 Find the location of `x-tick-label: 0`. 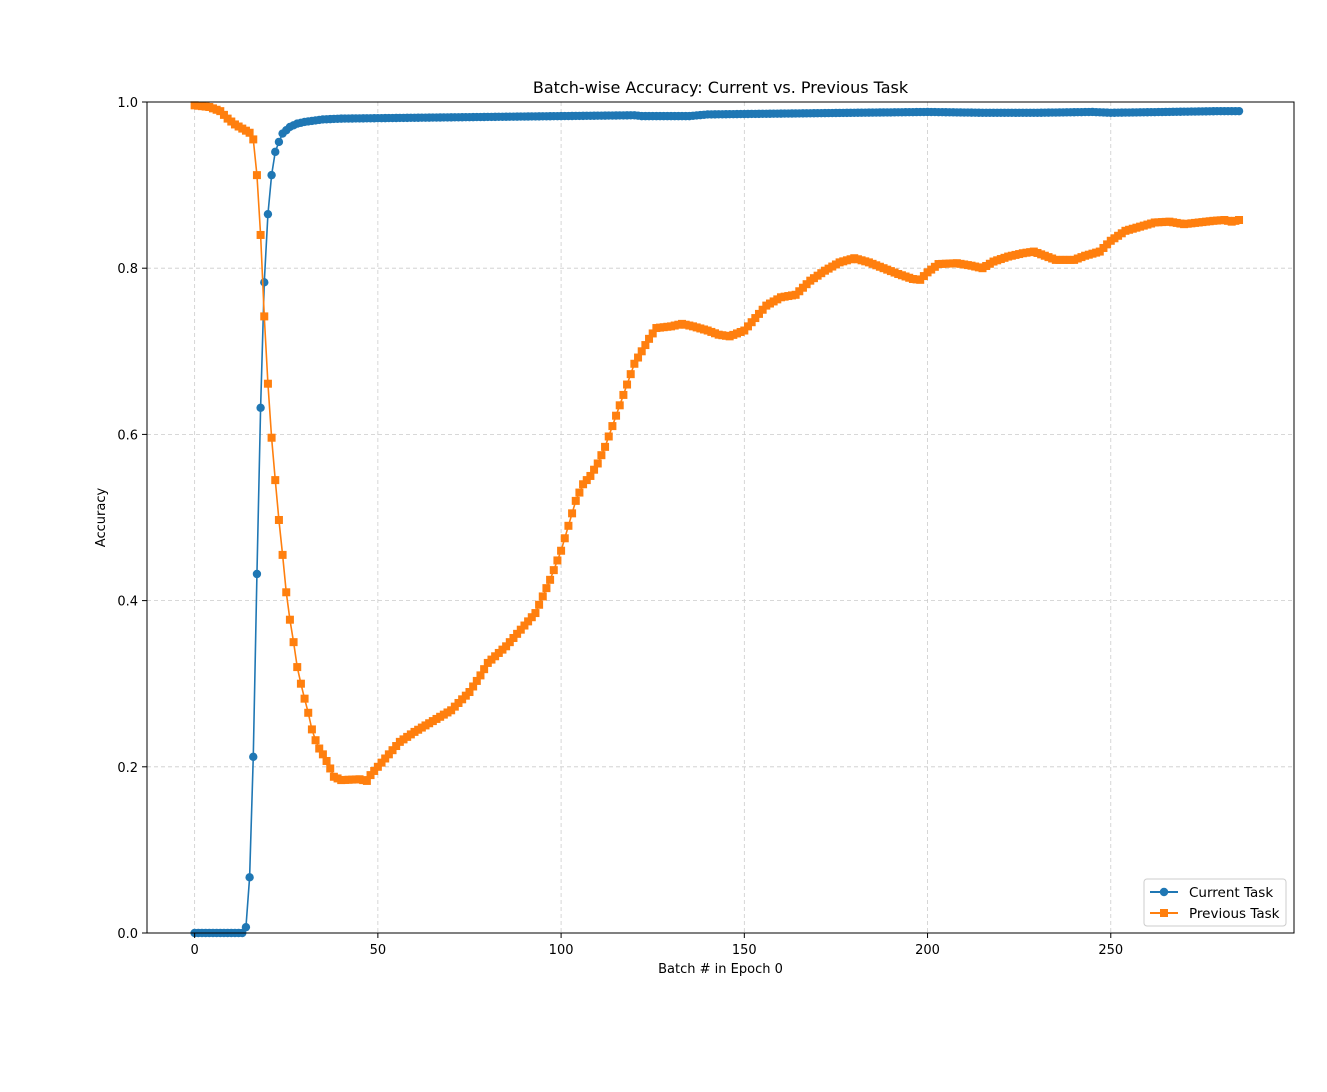

x-tick-label: 0 is located at coordinates (194, 950).